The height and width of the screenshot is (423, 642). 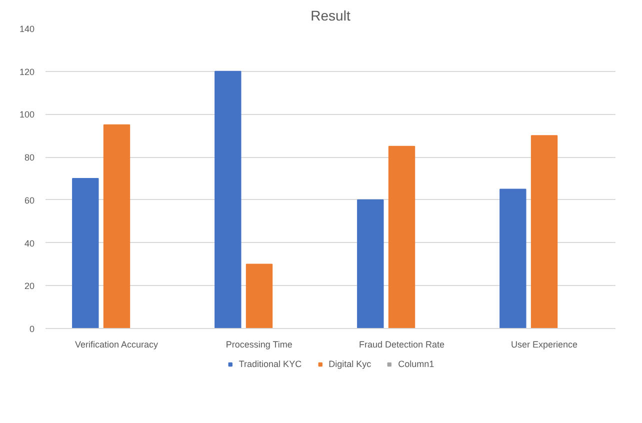 What do you see at coordinates (544, 345) in the screenshot?
I see `x-tick-label: User Experience` at bounding box center [544, 345].